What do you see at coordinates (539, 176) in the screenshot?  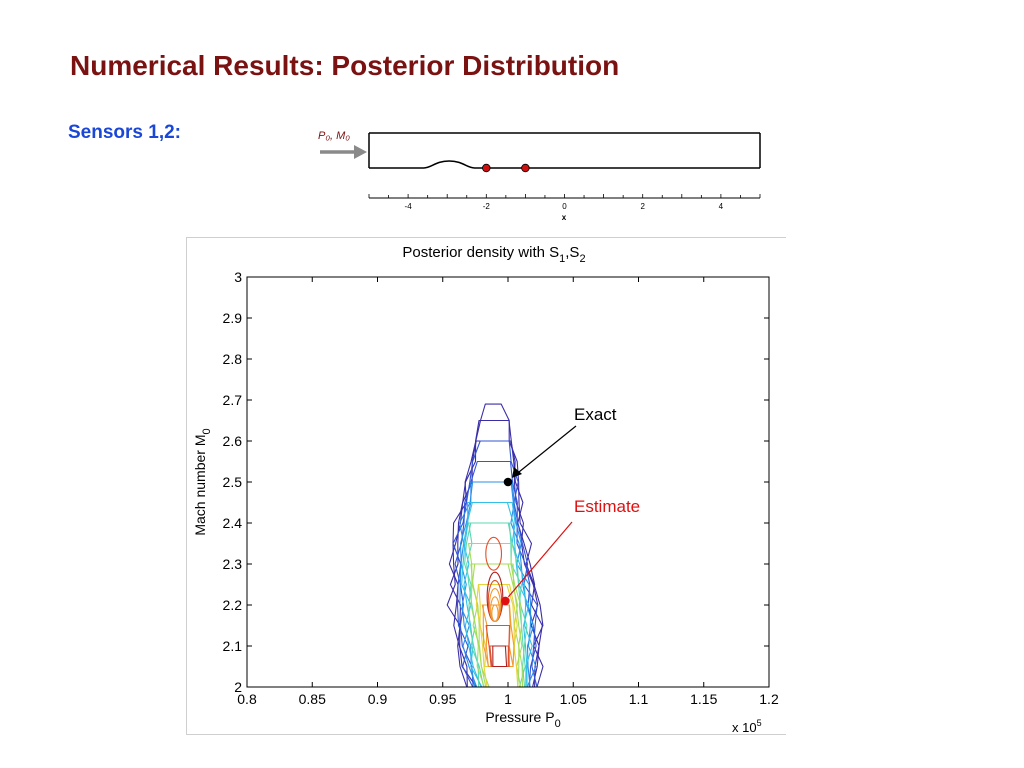 I see `duct-schematic: P₀, M₀ -4 -2 0 2 4 x` at bounding box center [539, 176].